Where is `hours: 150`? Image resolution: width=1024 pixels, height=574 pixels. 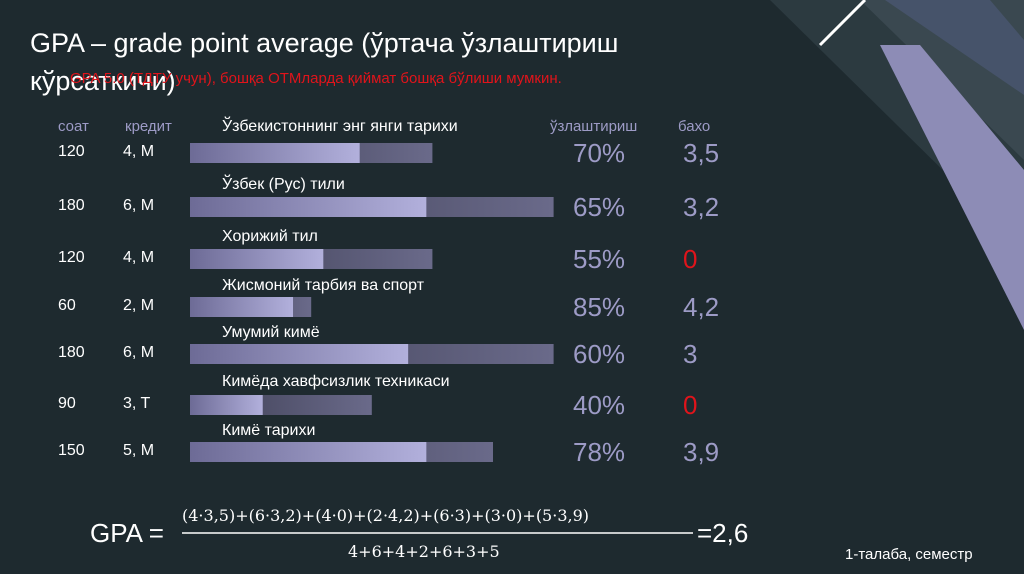
hours: 150 is located at coordinates (71, 450).